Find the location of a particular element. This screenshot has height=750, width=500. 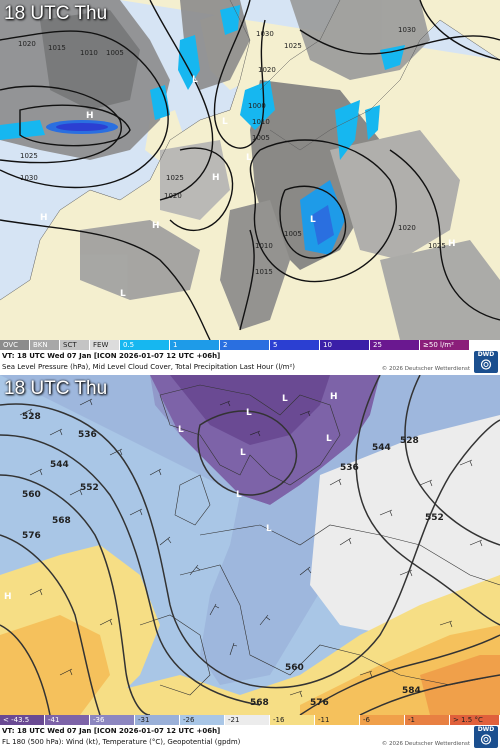

legend-cell-temp: -1 is located at coordinates (427, 720).